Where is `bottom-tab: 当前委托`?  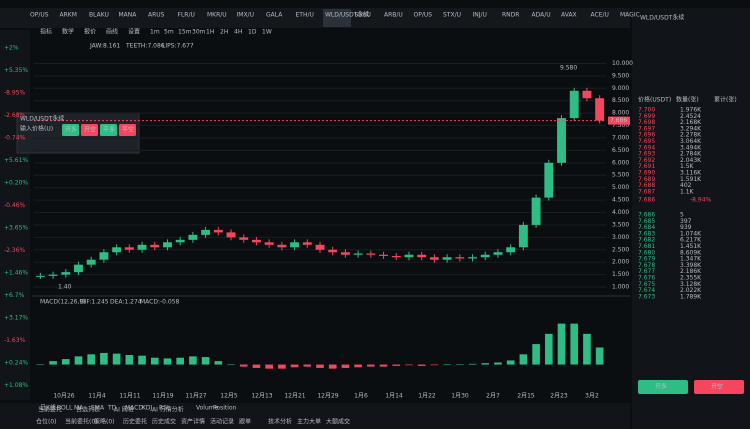 bottom-tab: 当前委托 is located at coordinates (50, 410).